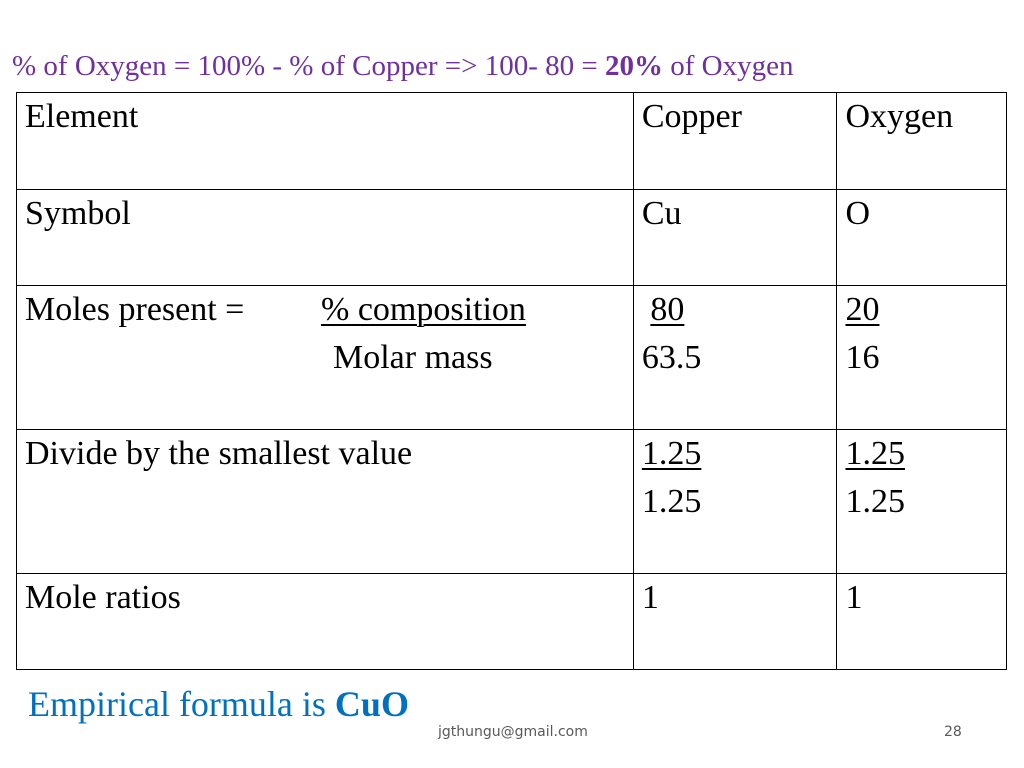  What do you see at coordinates (413, 357) in the screenshot?
I see `moles-denominator: Molar mass` at bounding box center [413, 357].